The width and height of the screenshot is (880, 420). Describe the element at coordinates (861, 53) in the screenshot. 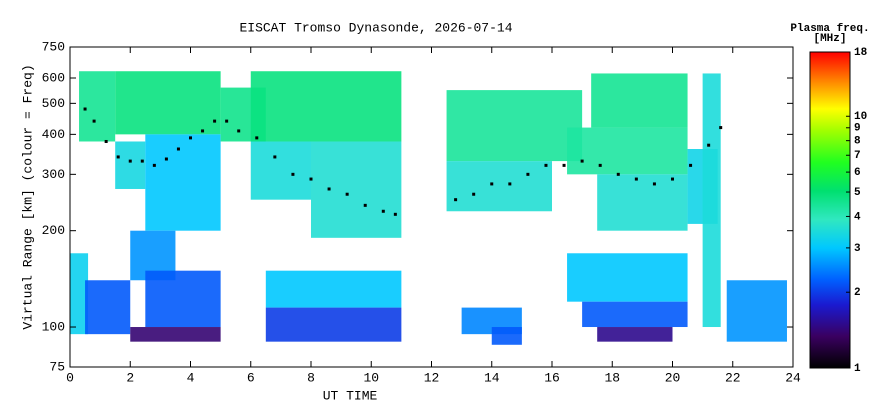

I see `colorbar-tick-label: 18` at that location.